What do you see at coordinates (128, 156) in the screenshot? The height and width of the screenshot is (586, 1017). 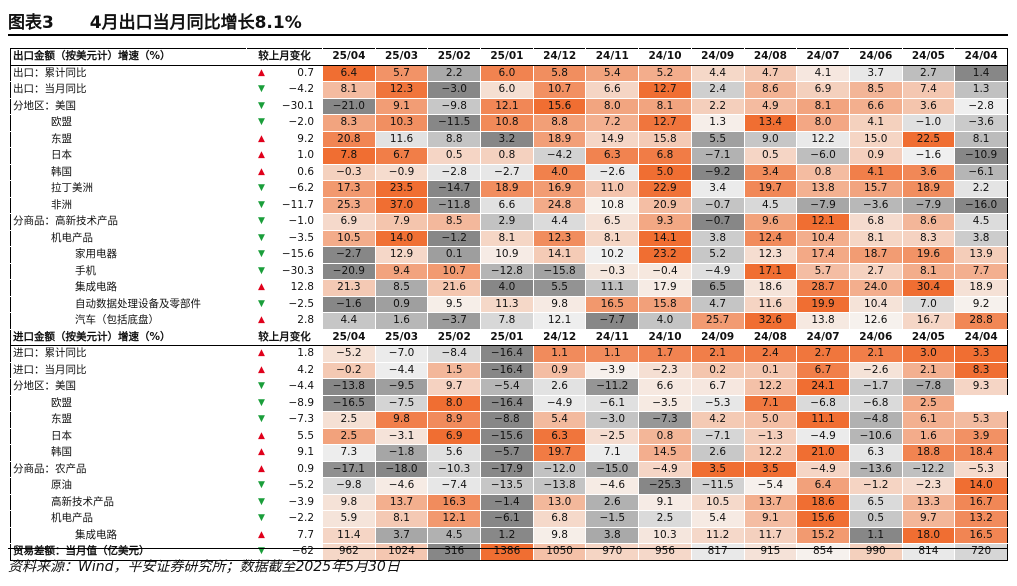 I see `row-label: 日本` at bounding box center [128, 156].